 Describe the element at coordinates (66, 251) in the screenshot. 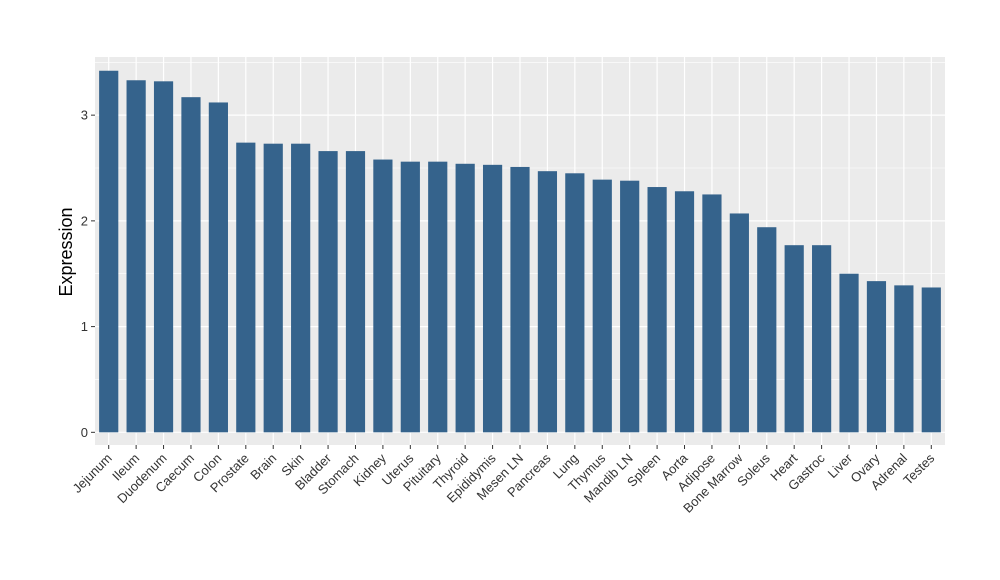

I see `y-axis-title: Expression` at that location.